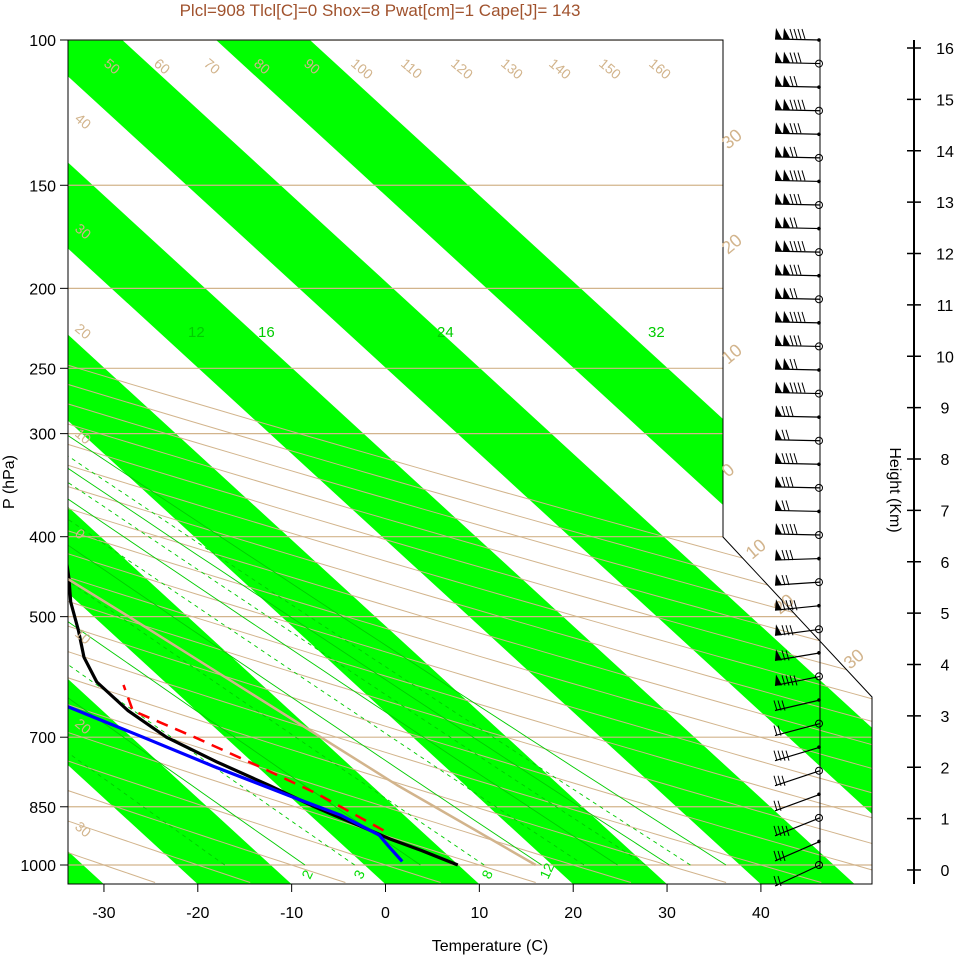 The width and height of the screenshot is (961, 957). Describe the element at coordinates (445, 332) in the screenshot. I see `mixing-ratio-label: 24` at that location.